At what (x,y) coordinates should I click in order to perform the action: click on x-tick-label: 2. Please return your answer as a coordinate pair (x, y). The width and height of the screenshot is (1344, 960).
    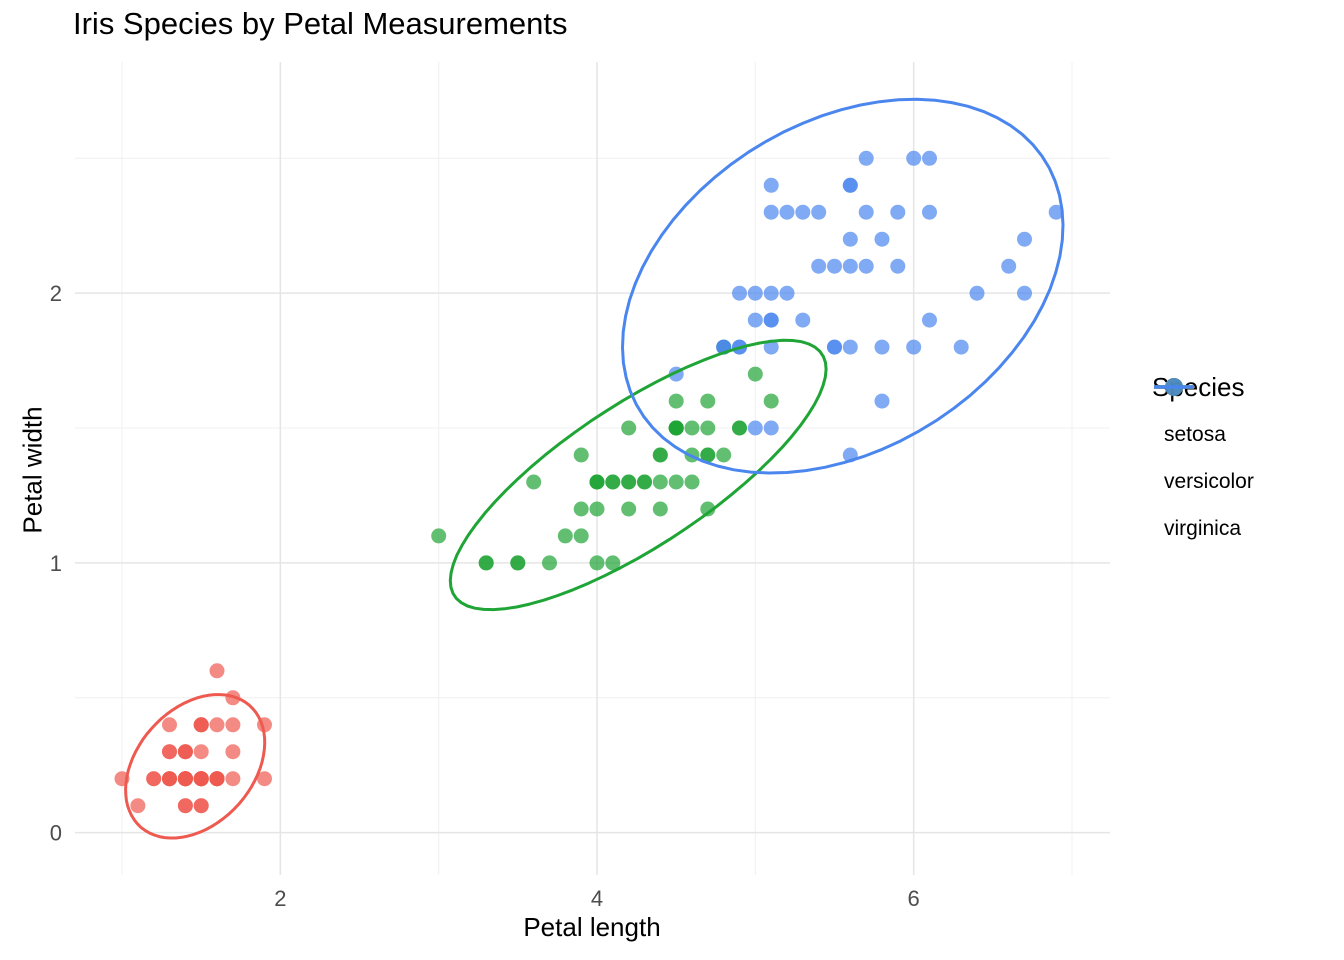
    Looking at the image, I should click on (280, 898).